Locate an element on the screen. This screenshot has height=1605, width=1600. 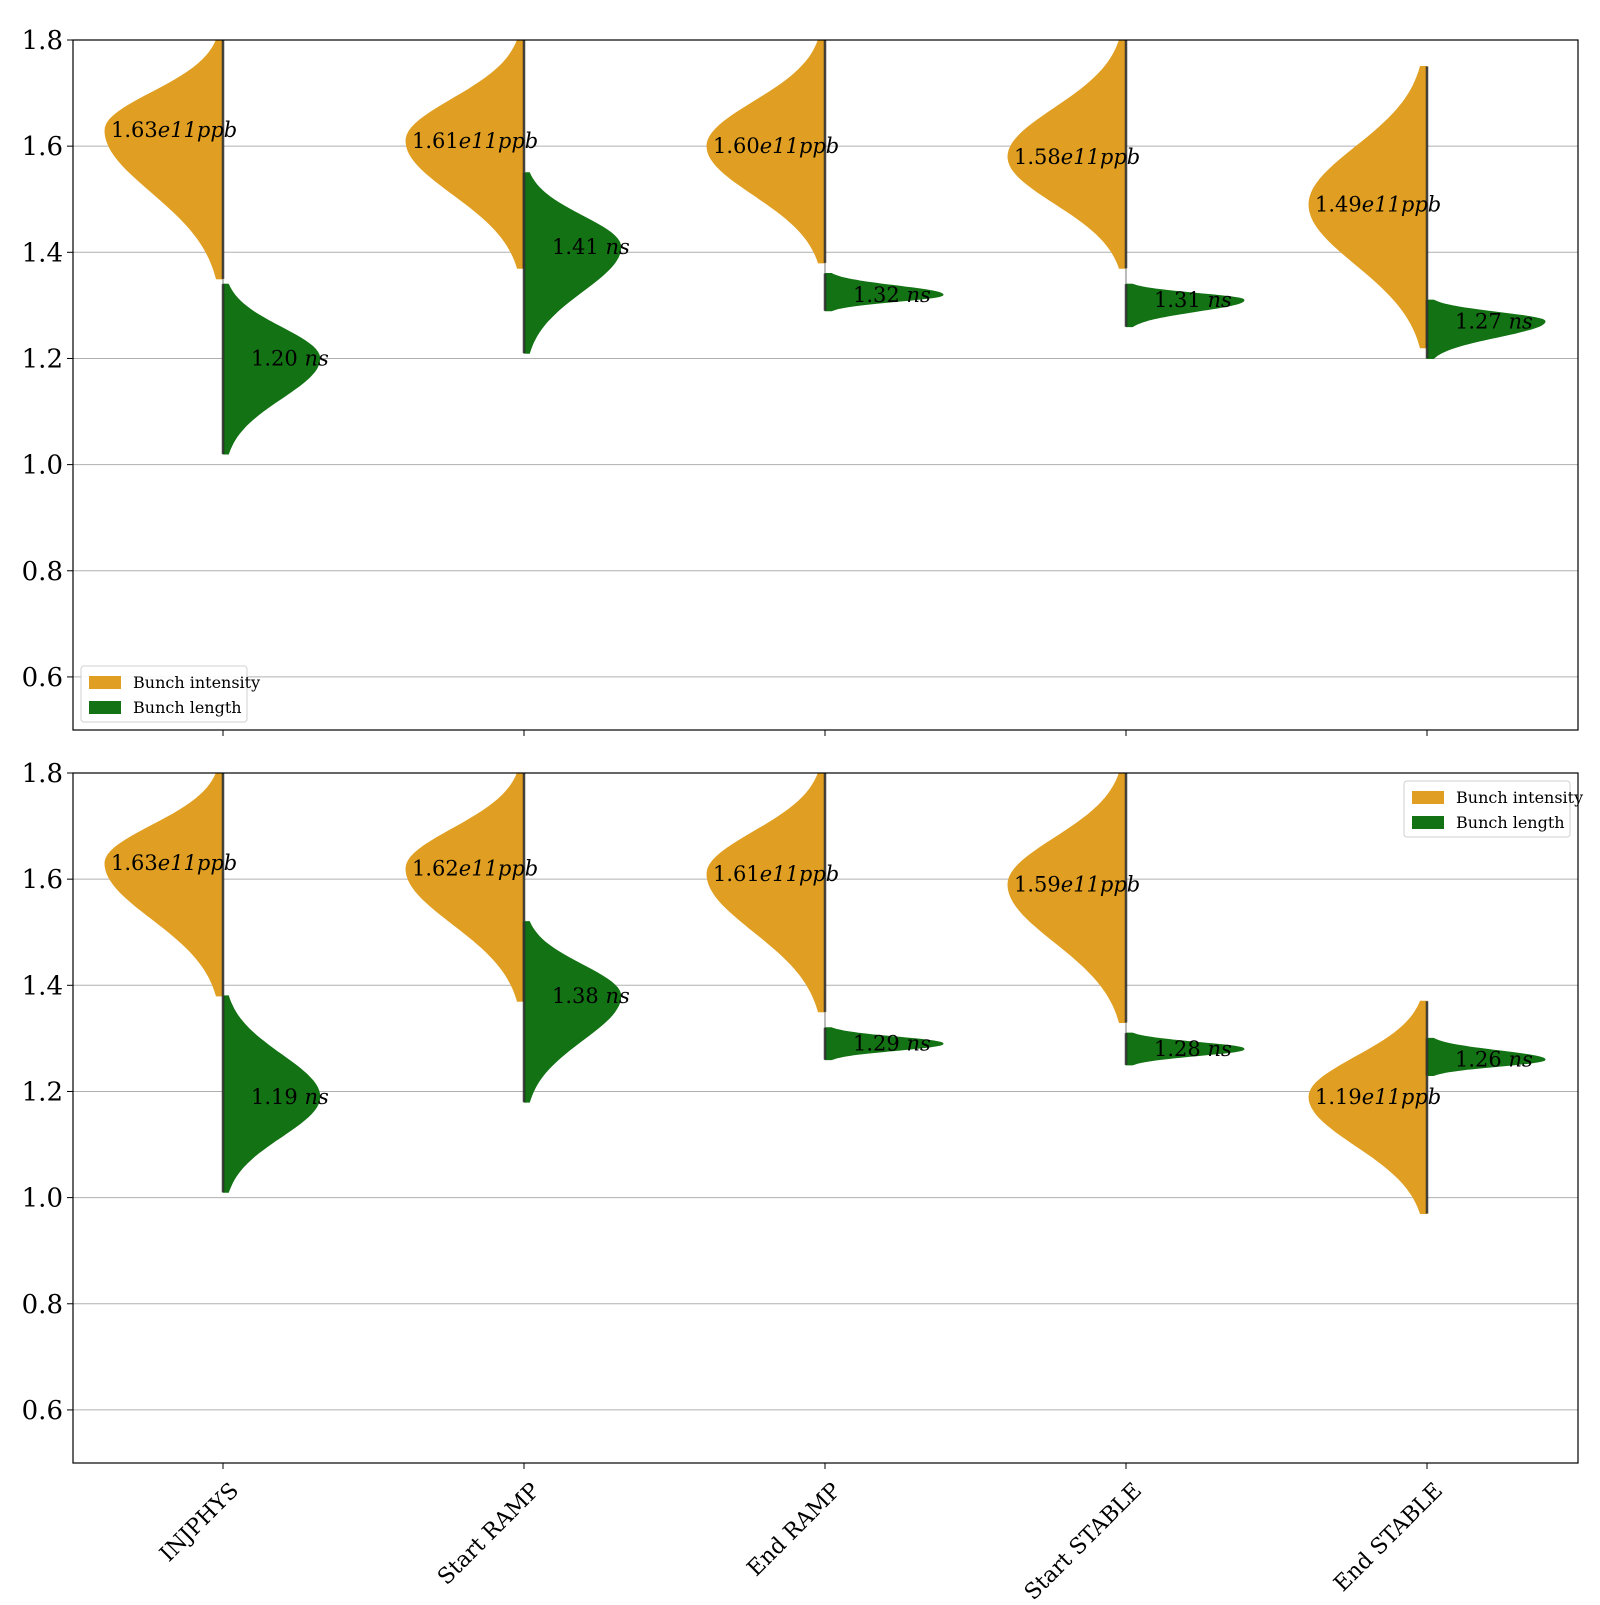
length-value-label: 1.20 ns is located at coordinates (290, 358).